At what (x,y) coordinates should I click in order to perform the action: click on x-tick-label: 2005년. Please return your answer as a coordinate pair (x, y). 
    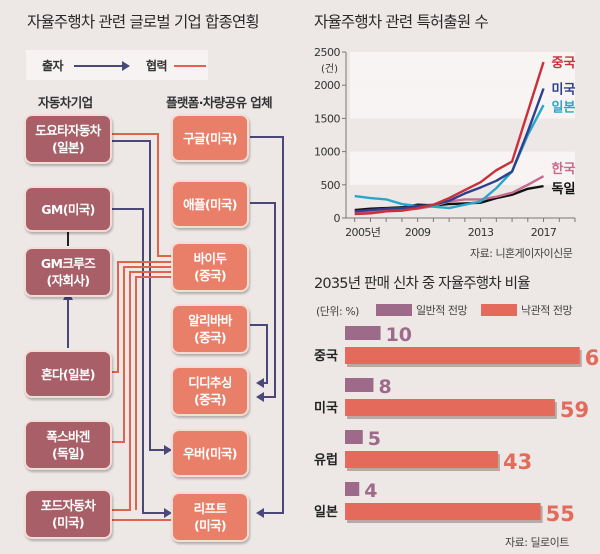
    Looking at the image, I should click on (362, 232).